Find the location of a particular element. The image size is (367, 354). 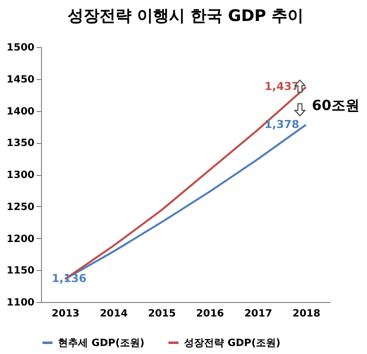

x-tick-label: 2017 is located at coordinates (258, 314).